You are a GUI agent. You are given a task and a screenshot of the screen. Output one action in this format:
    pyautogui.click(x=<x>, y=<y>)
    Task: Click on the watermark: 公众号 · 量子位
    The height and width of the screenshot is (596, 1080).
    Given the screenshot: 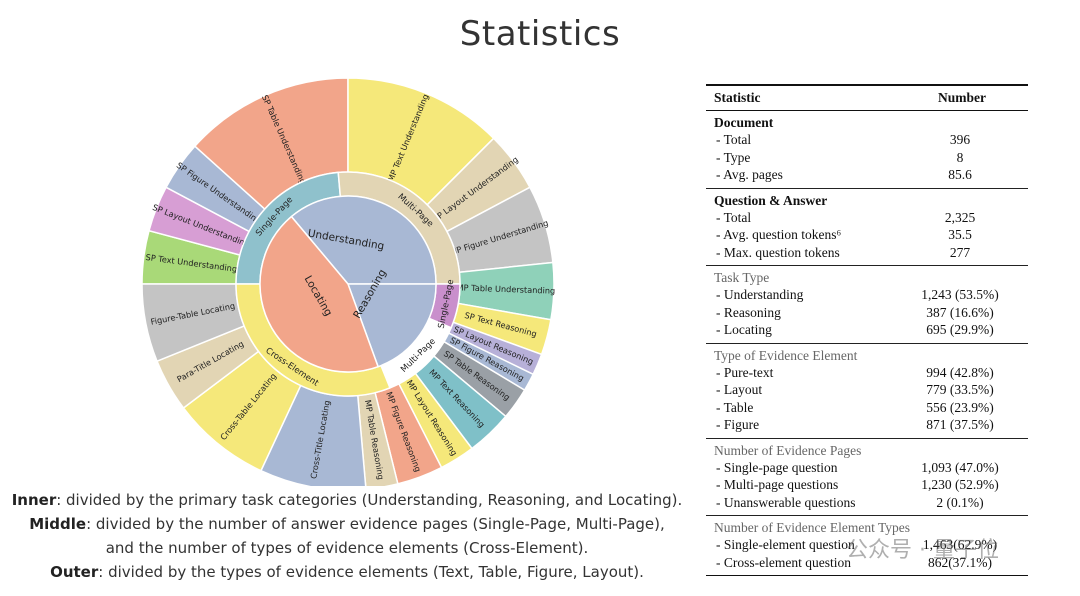 What is the action you would take?
    pyautogui.click(x=922, y=550)
    